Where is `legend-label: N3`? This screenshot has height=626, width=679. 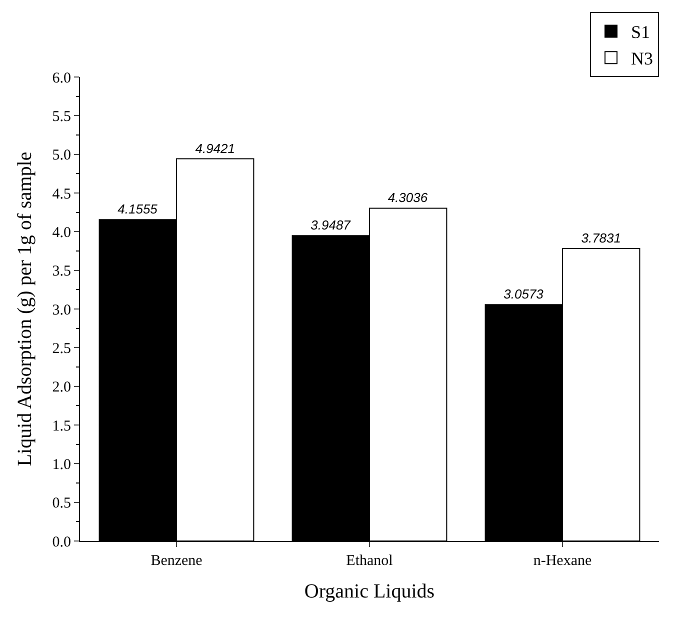 legend-label: N3 is located at coordinates (642, 58).